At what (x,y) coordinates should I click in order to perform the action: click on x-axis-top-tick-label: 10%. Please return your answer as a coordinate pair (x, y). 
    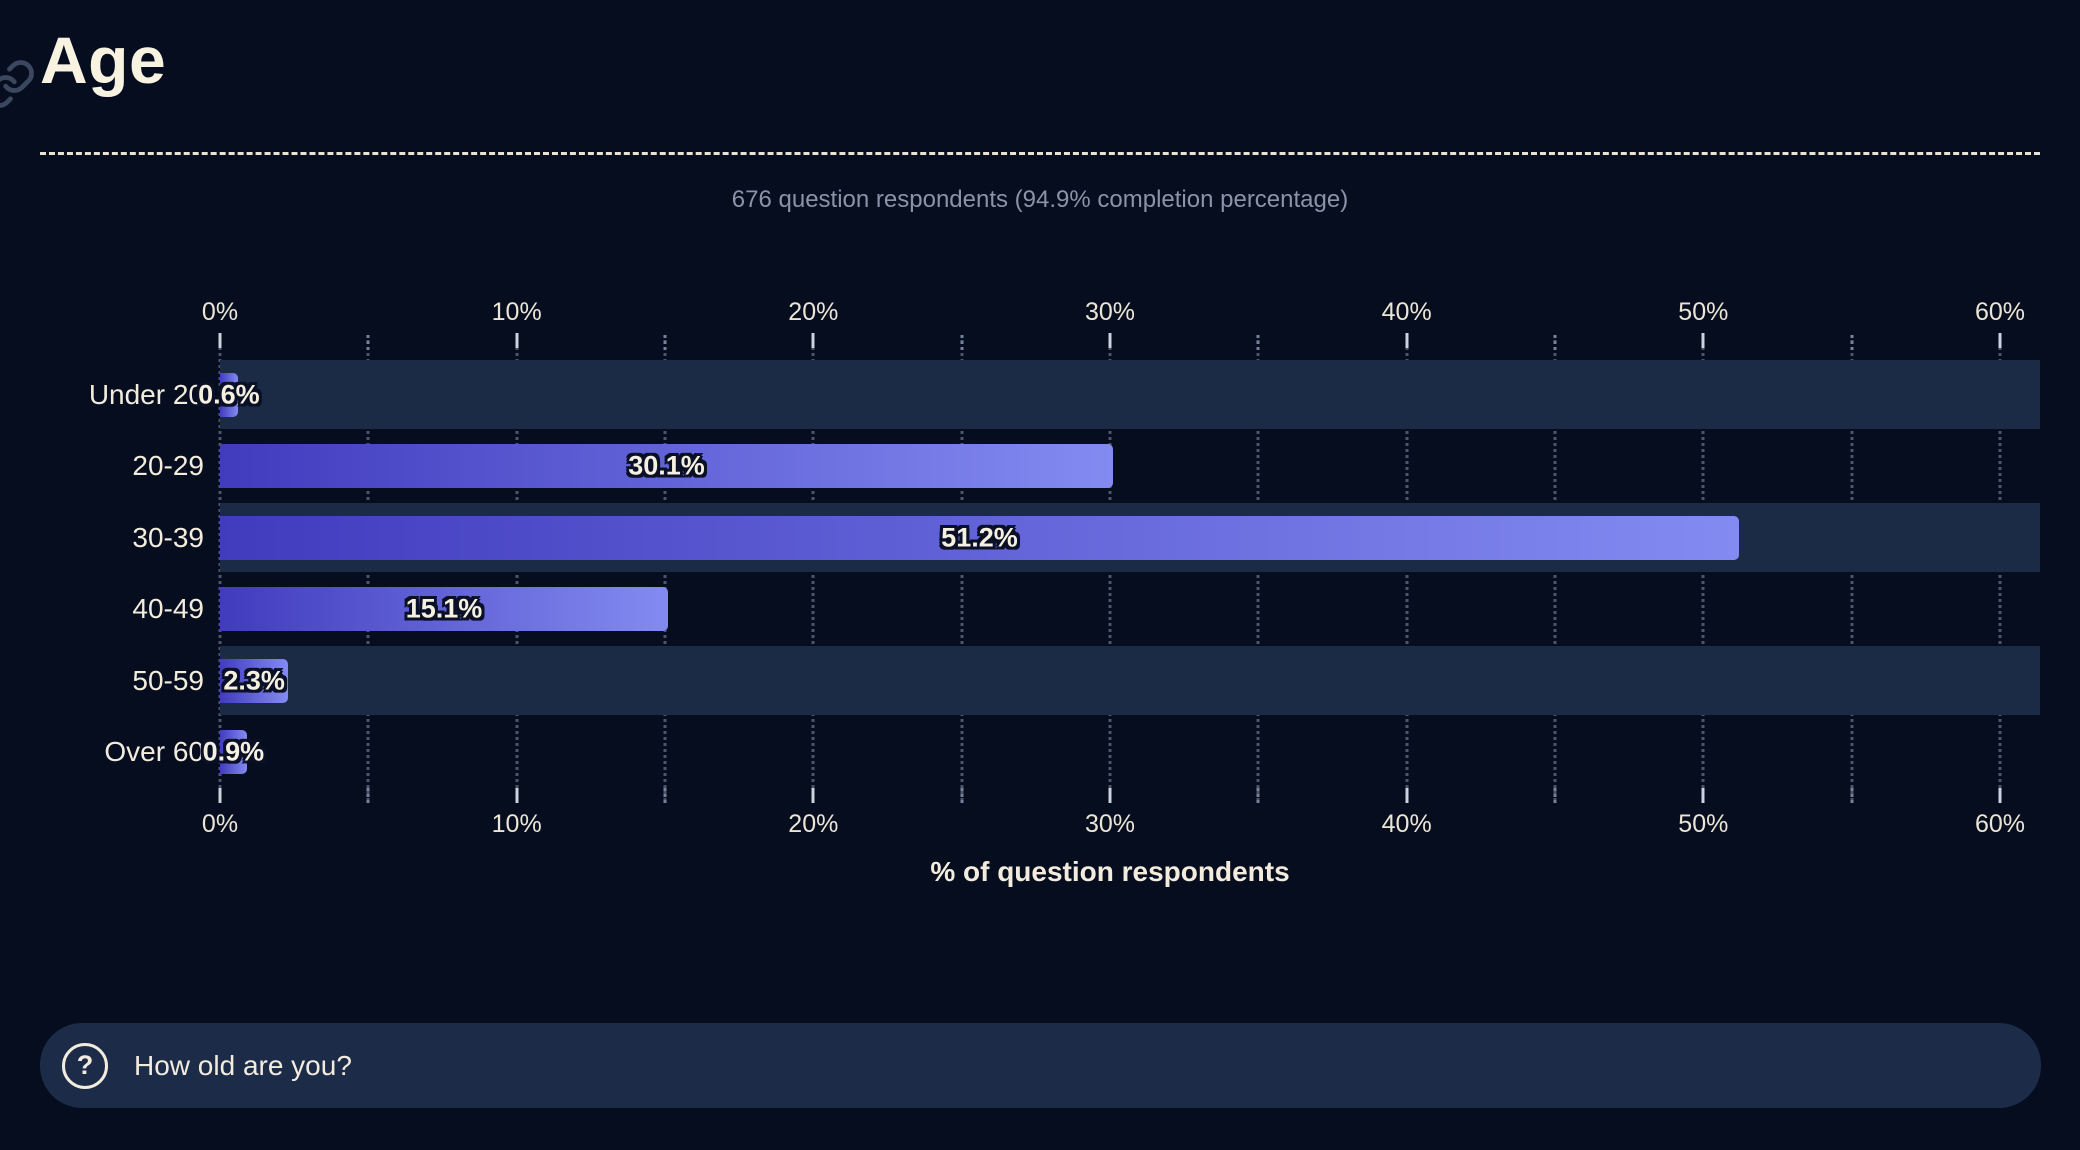
    Looking at the image, I should click on (516, 312).